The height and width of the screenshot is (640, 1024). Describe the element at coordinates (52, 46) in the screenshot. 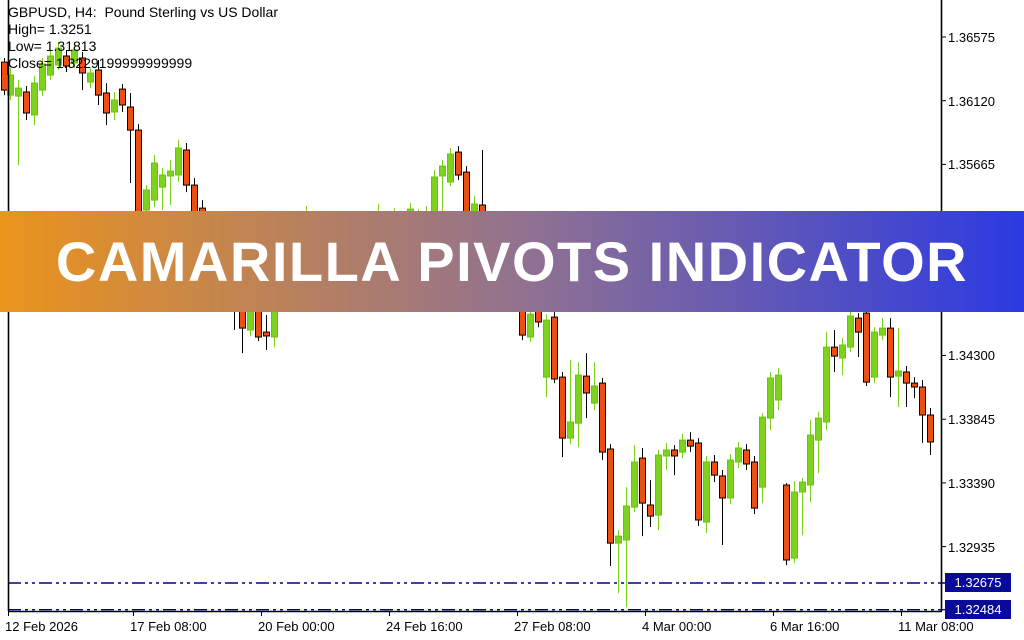

I see `indicator-low-value: Low= 1.31813` at that location.